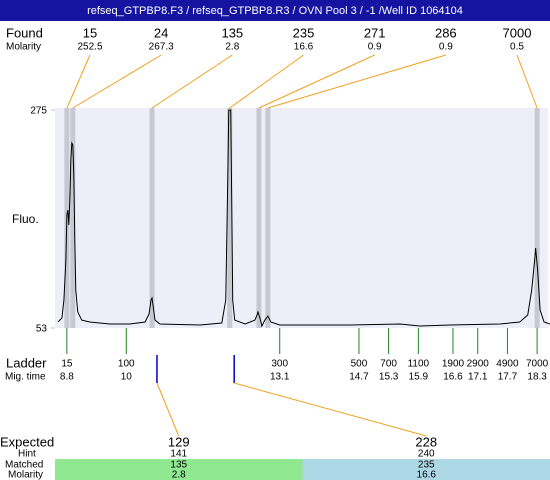 This screenshot has height=480, width=550. I want to click on ladder-time: 16.6, so click(453, 377).